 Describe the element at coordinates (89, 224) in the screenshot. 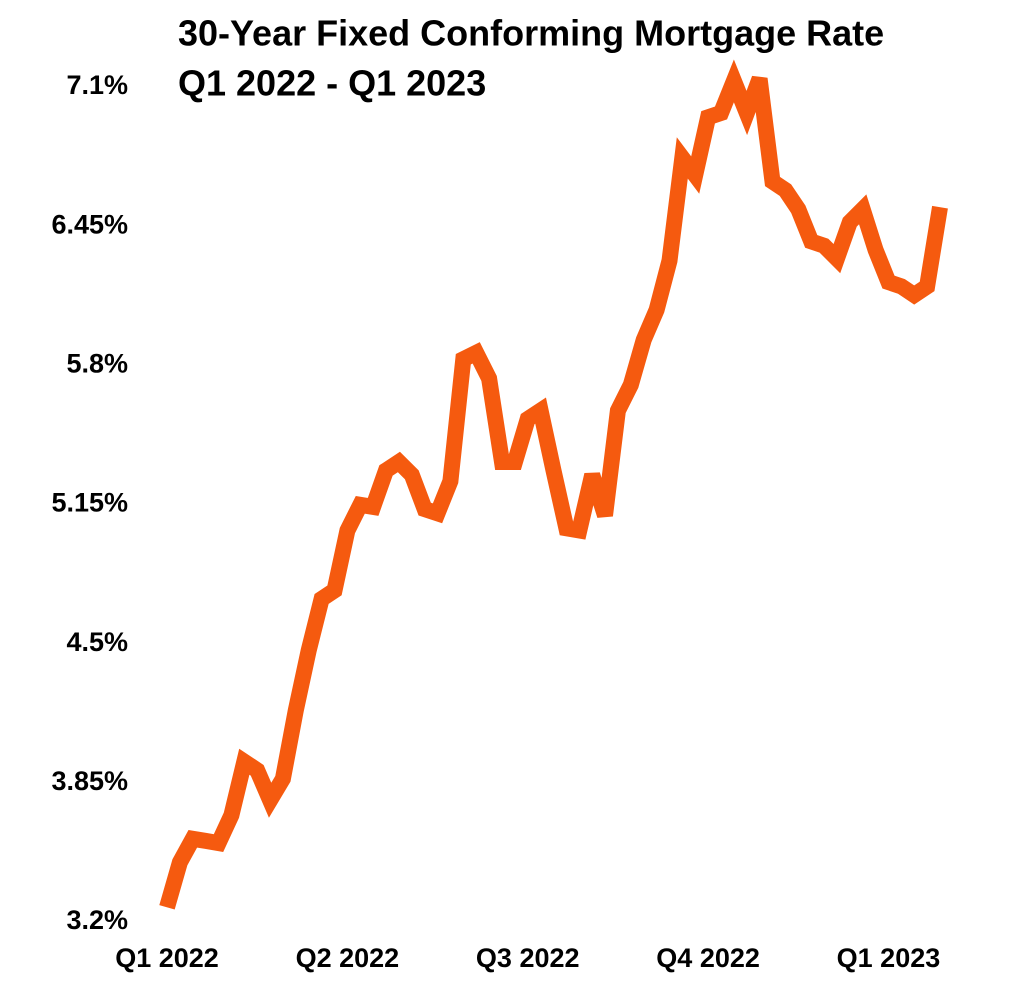

I see `y-tick-label: 6.45%` at that location.